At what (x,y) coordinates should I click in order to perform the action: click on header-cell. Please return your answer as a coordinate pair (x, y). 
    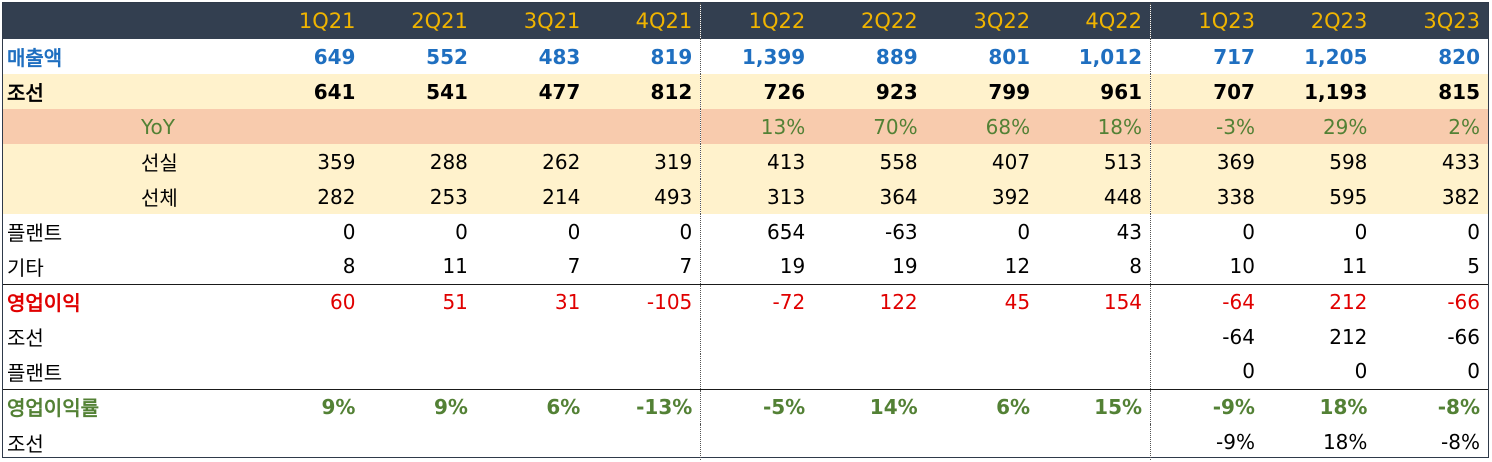
    Looking at the image, I should click on (127, 21).